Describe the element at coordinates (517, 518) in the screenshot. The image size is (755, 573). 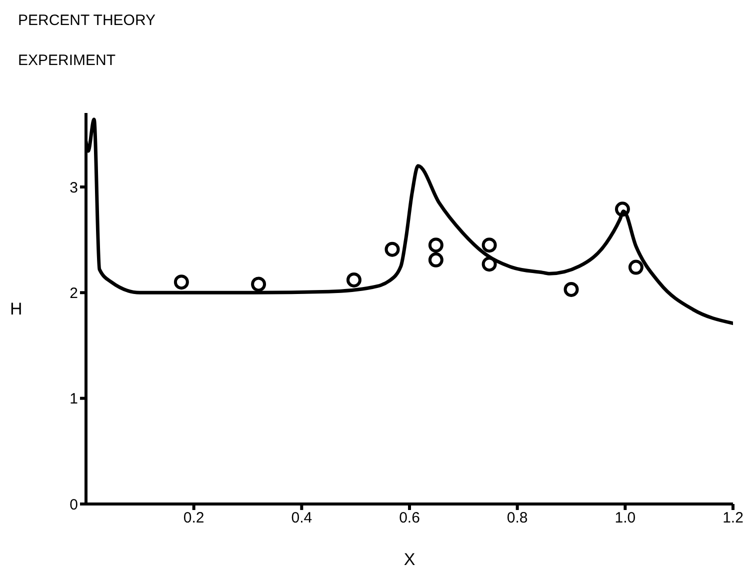
I see `x-tick-label: 0.8` at that location.